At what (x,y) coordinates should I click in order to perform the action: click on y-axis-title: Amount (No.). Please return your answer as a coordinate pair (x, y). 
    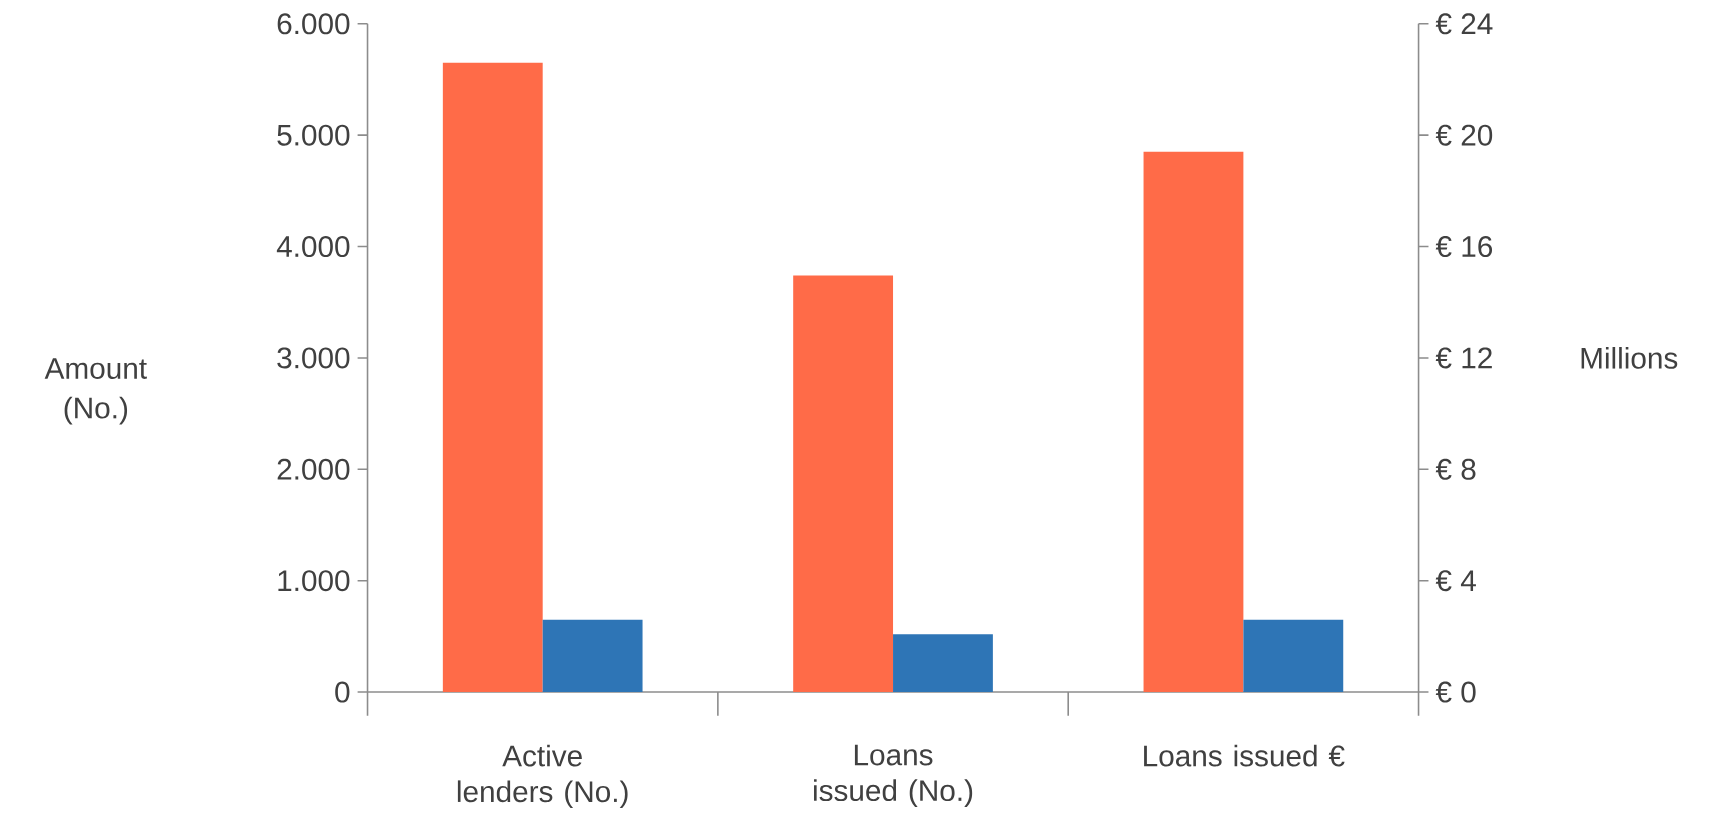
    Looking at the image, I should click on (95, 391).